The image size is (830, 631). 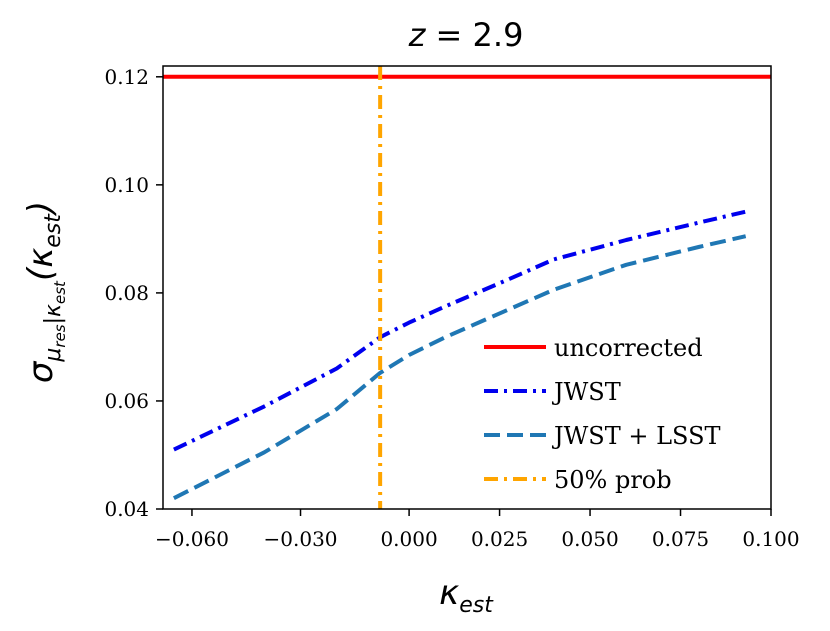 What do you see at coordinates (192, 539) in the screenshot?
I see `x-tick-label: −0.060` at bounding box center [192, 539].